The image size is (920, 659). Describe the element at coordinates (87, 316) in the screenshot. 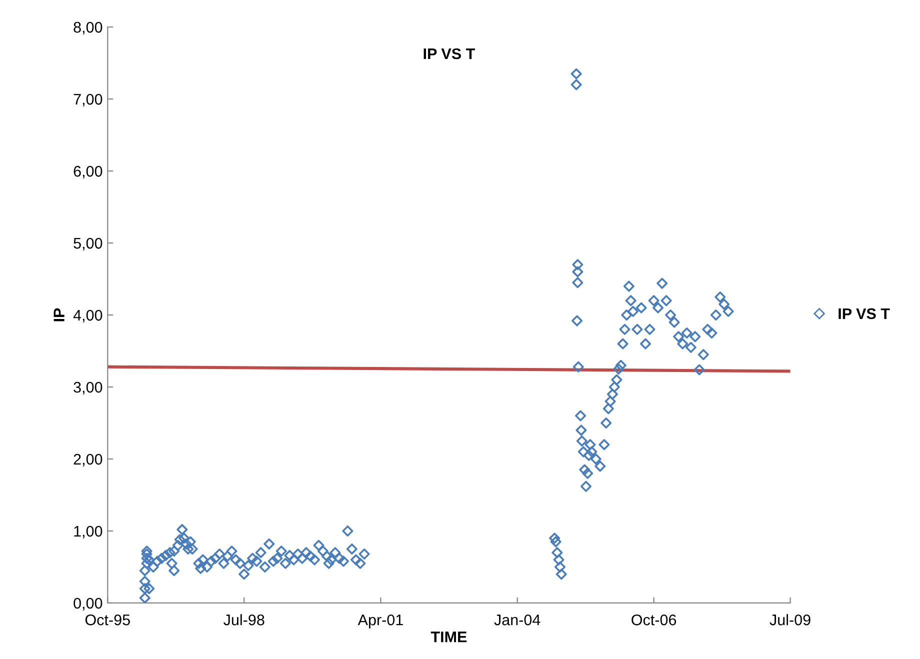

I see `y-tick-label: 4,00` at that location.